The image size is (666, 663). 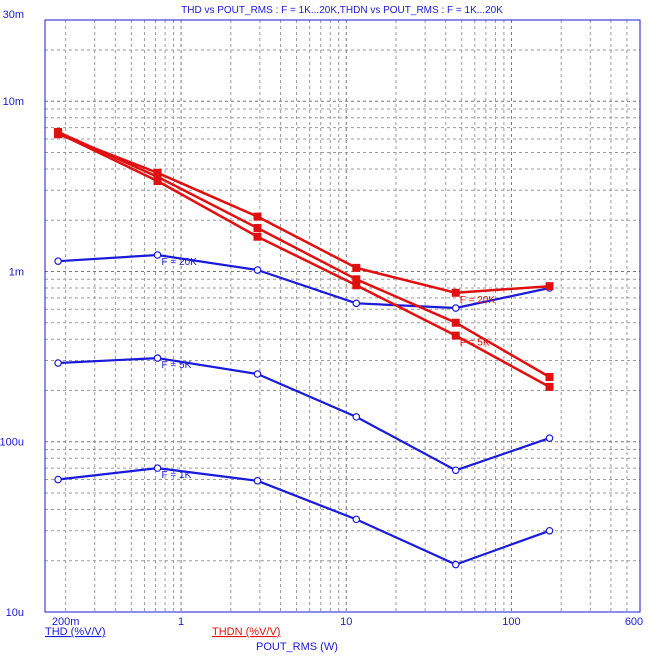 I want to click on x-tick-label: 10, so click(x=346, y=622).